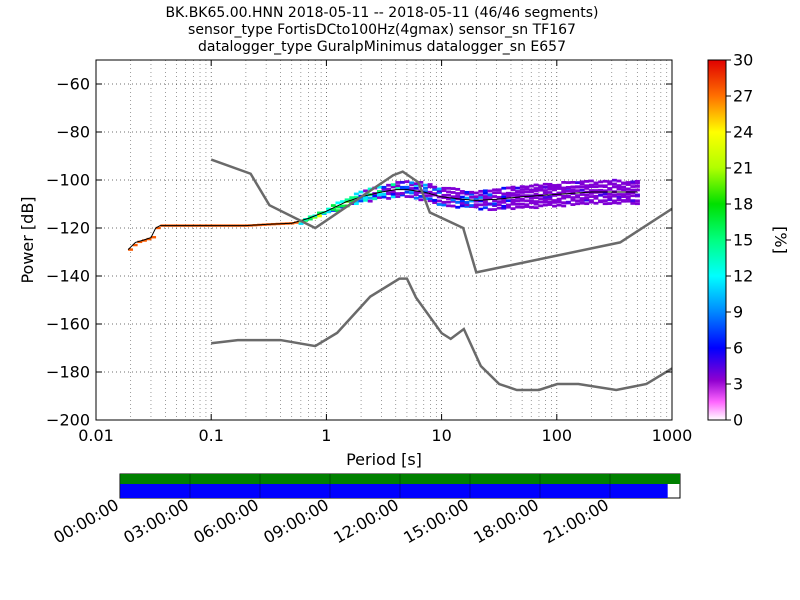 The image size is (800, 600). Describe the element at coordinates (436, 521) in the screenshot. I see `timeline-tick-label: 15:00:00` at that location.